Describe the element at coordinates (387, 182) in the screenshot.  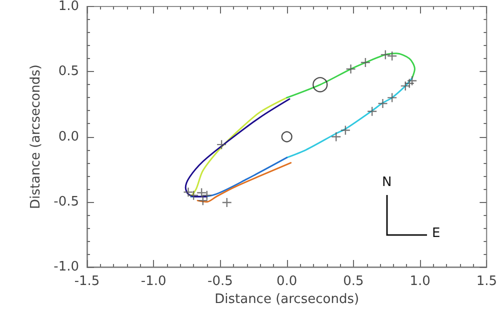
I see `annotation: N` at that location.